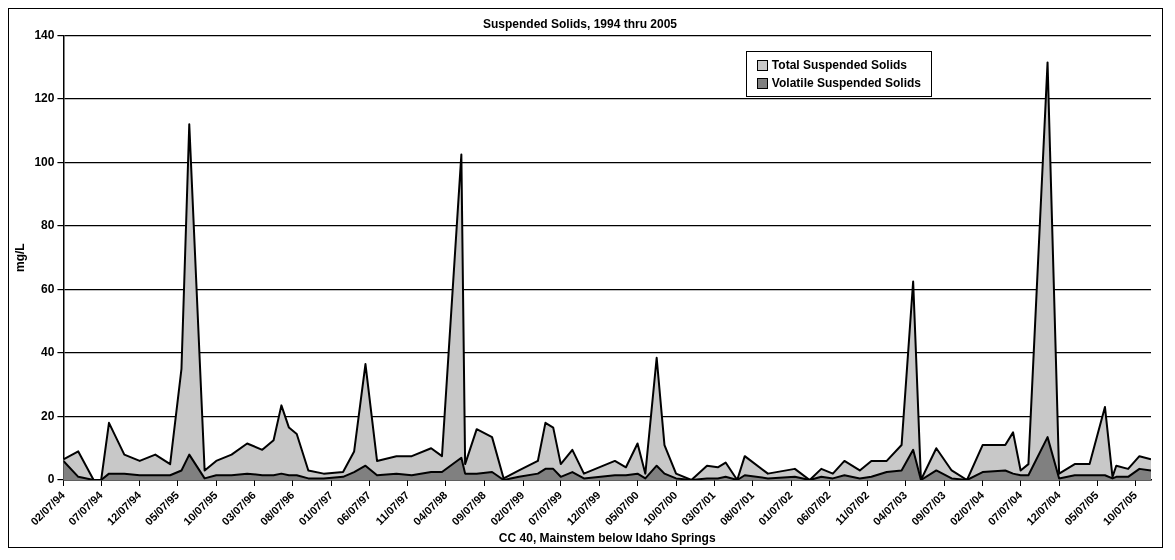 This screenshot has width=1175, height=560. I want to click on y-tick-label: 100, so click(44, 161).